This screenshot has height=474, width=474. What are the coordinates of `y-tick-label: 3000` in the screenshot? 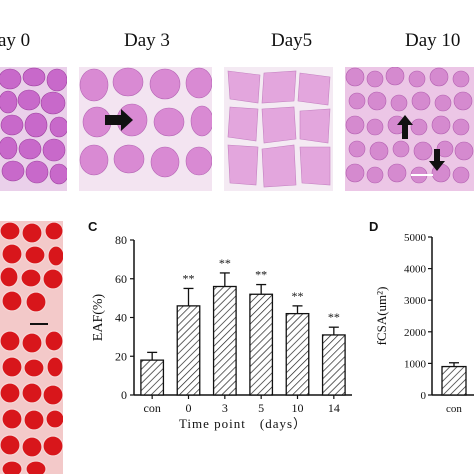 It's located at (415, 301).